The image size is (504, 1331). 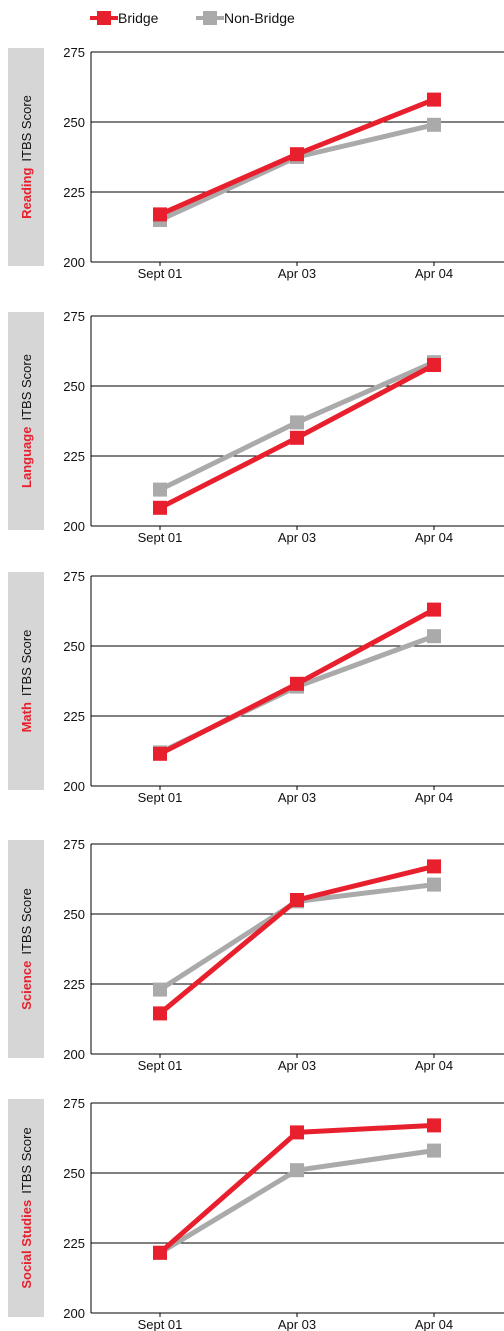 I want to click on side-label: Math ITBS Score, so click(x=26, y=681).